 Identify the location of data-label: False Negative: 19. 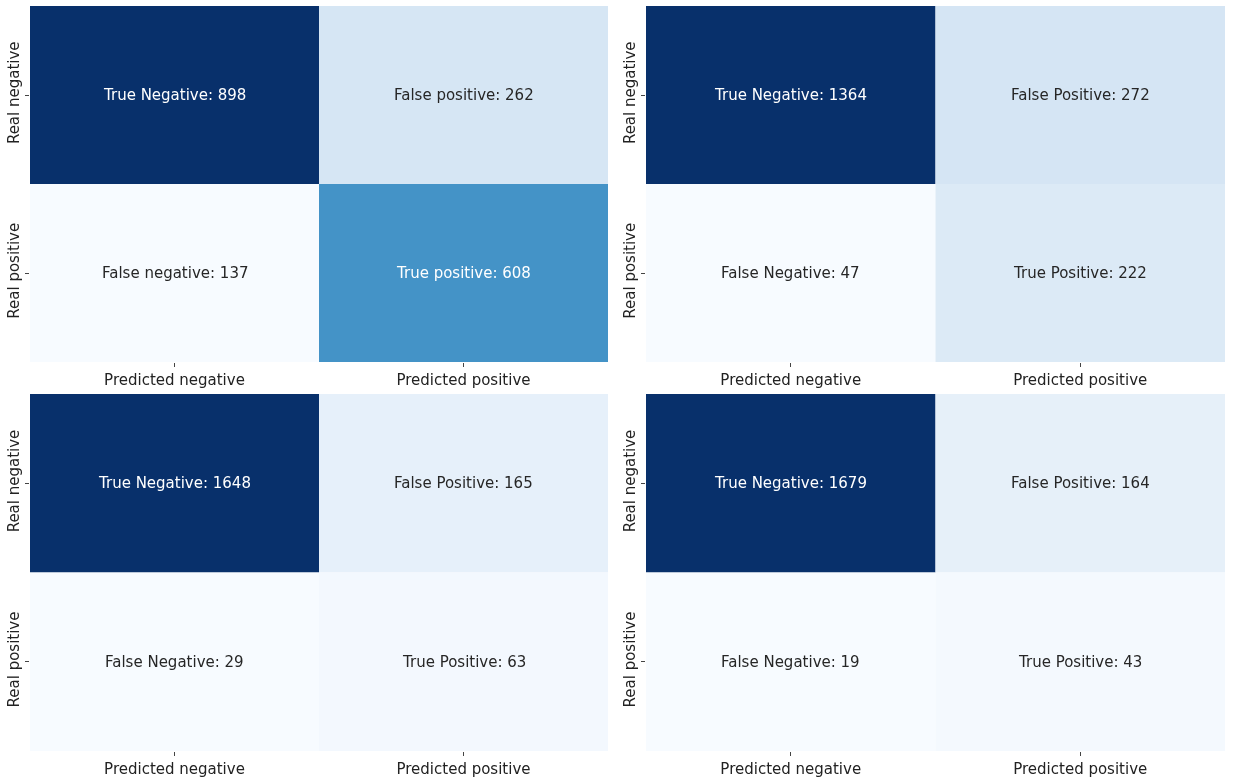
(790, 662).